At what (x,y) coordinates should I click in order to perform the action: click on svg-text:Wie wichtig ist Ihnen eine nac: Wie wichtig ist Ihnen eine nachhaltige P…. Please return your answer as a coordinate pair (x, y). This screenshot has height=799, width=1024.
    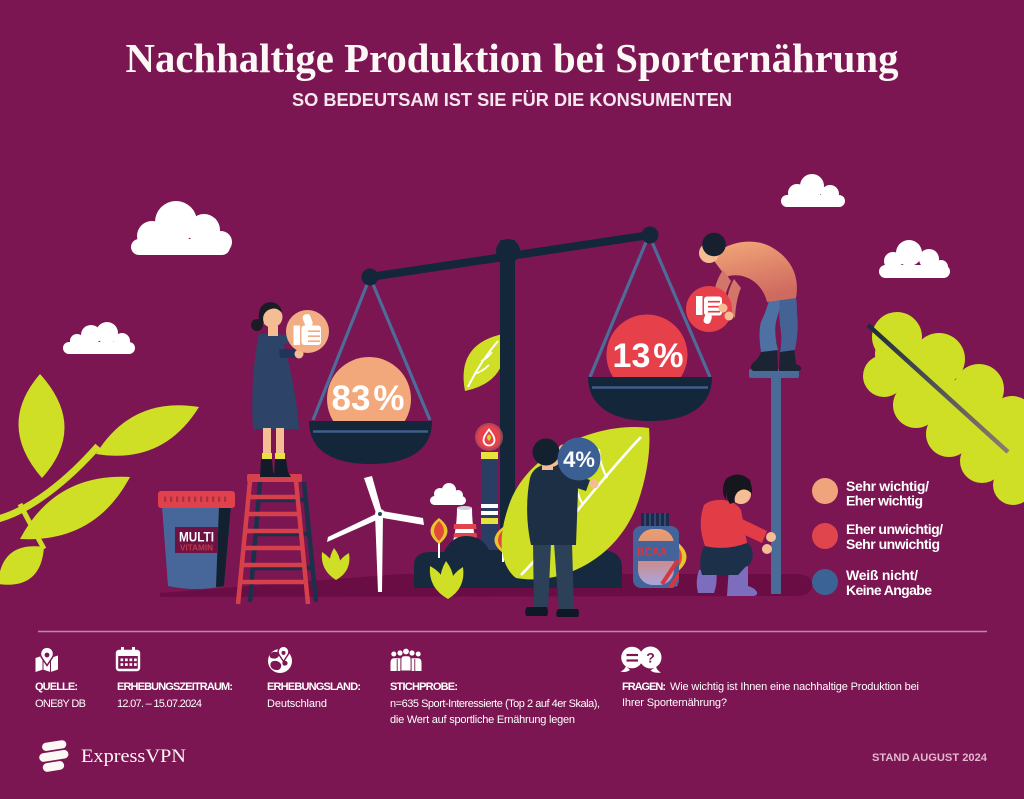
    Looking at the image, I should click on (794, 687).